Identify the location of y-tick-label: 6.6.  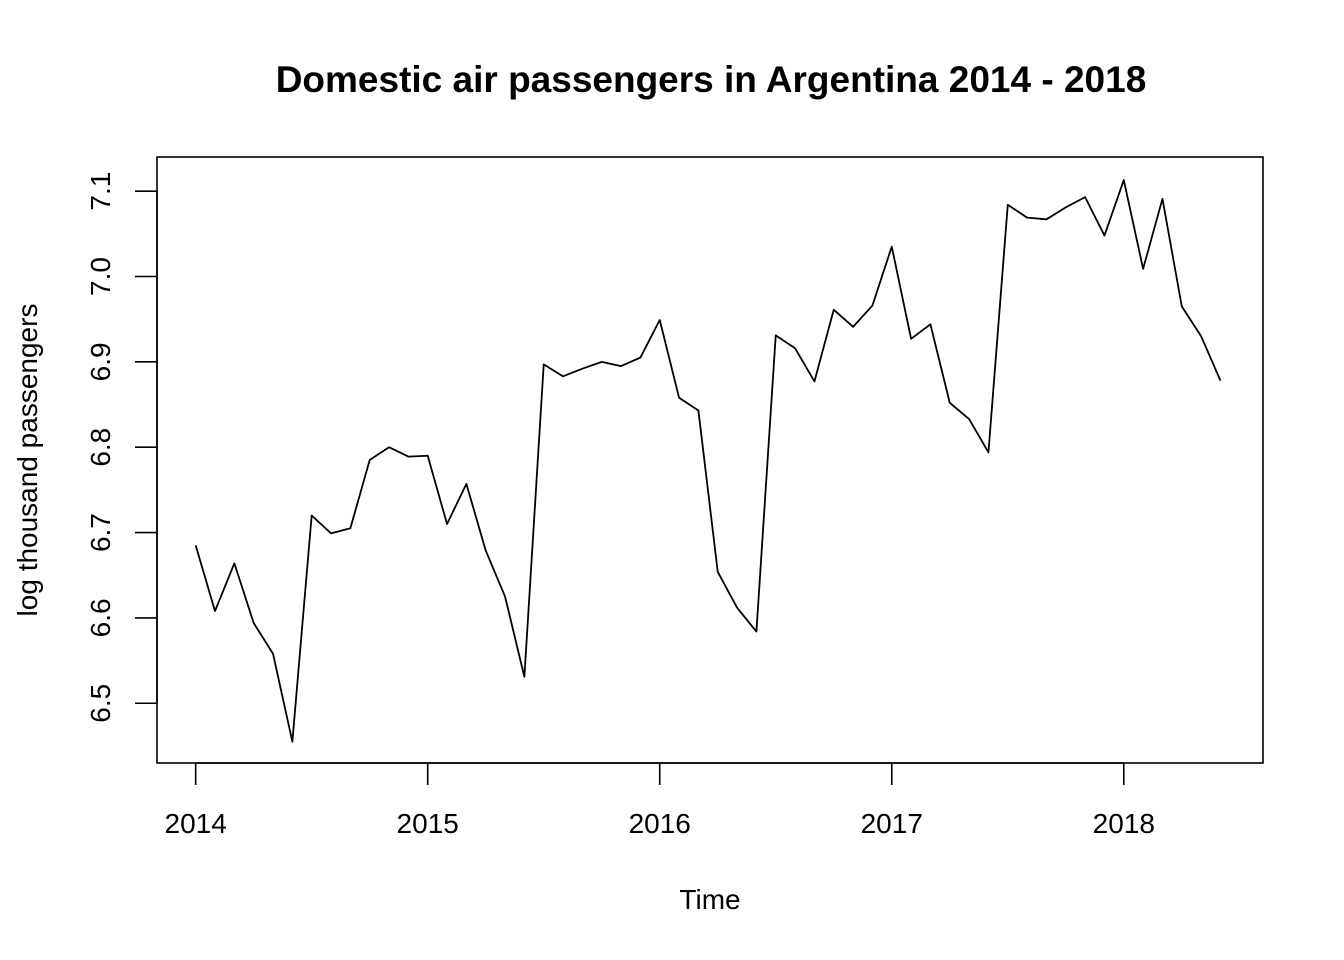
(100, 617).